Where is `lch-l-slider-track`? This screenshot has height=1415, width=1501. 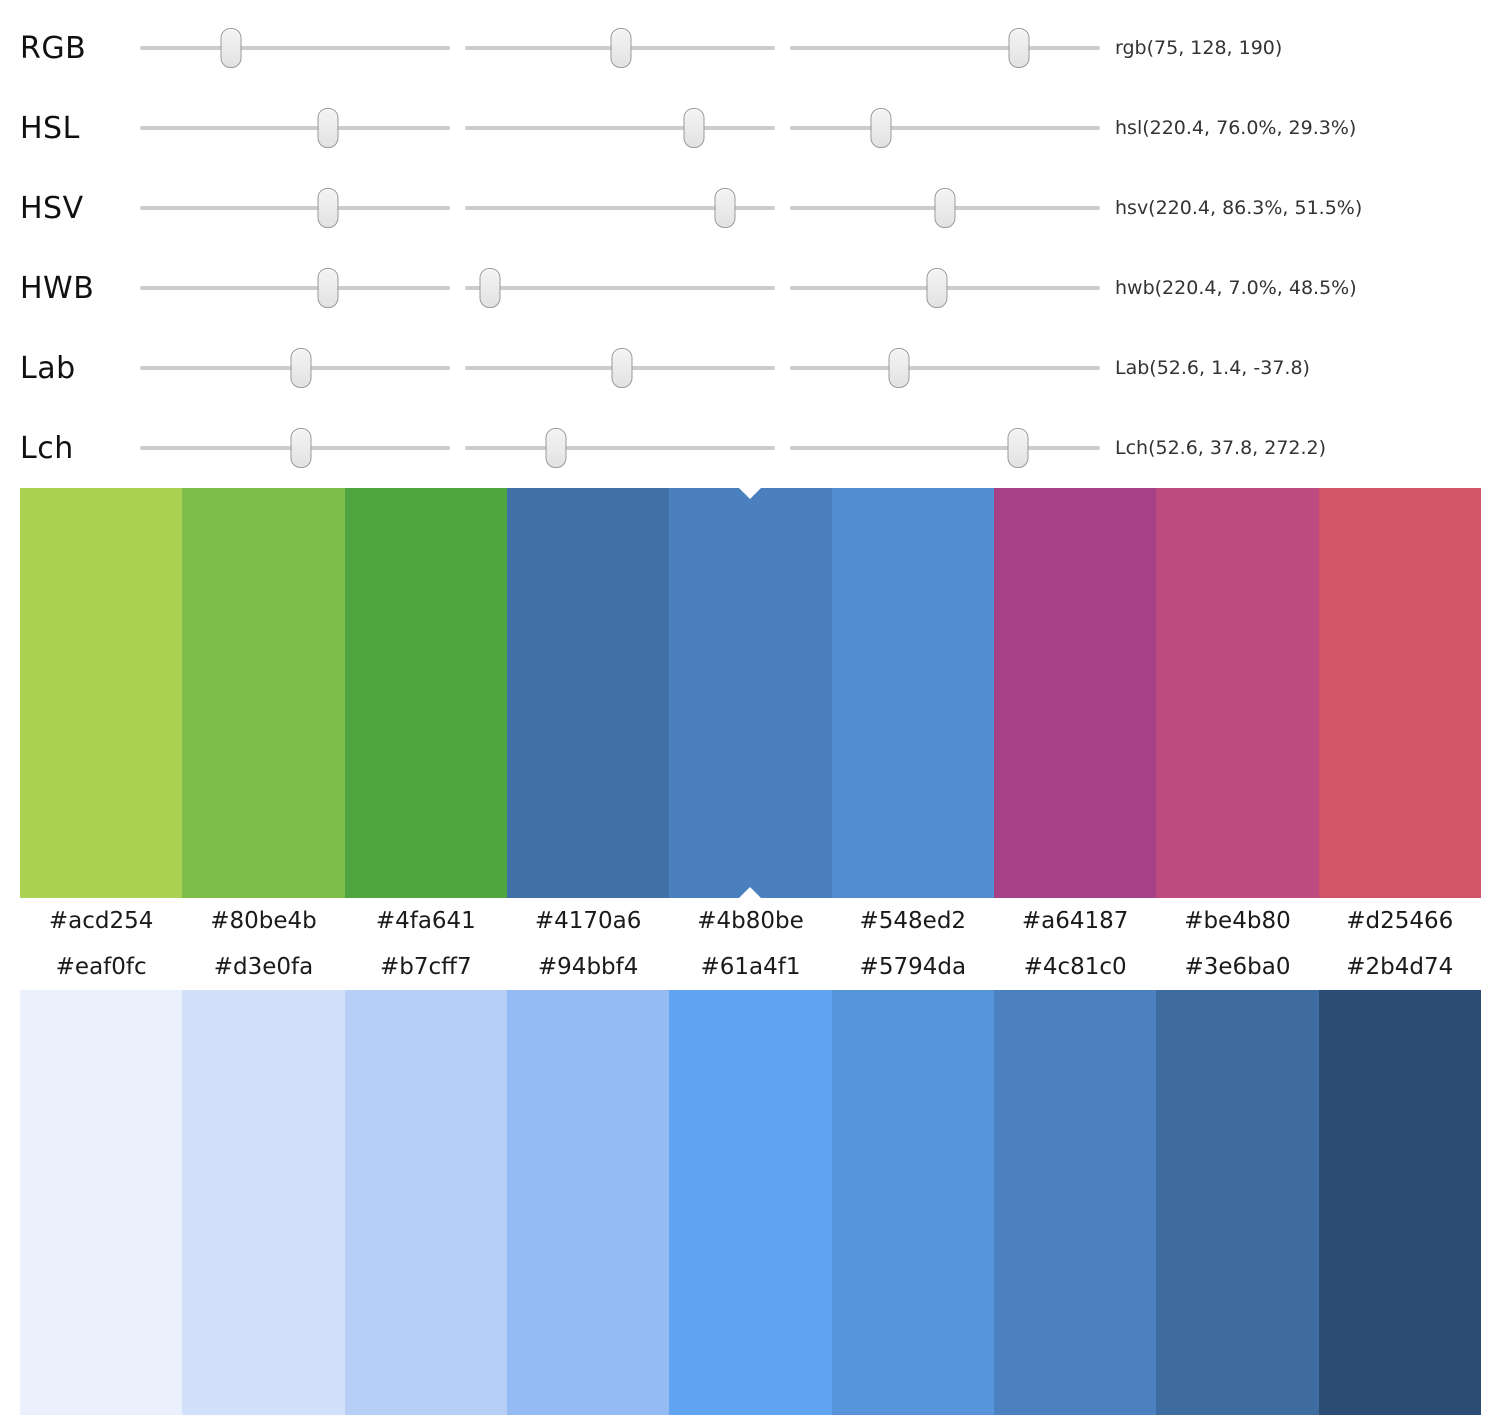 lch-l-slider-track is located at coordinates (295, 448).